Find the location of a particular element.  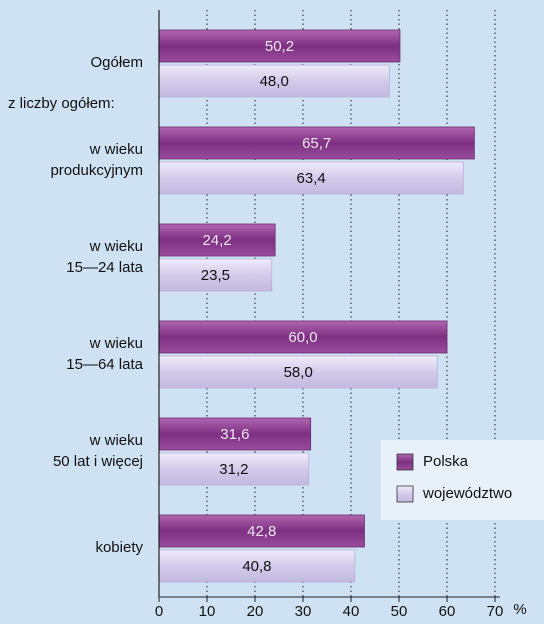

category-line: 50 lat i więcej is located at coordinates (98, 461).